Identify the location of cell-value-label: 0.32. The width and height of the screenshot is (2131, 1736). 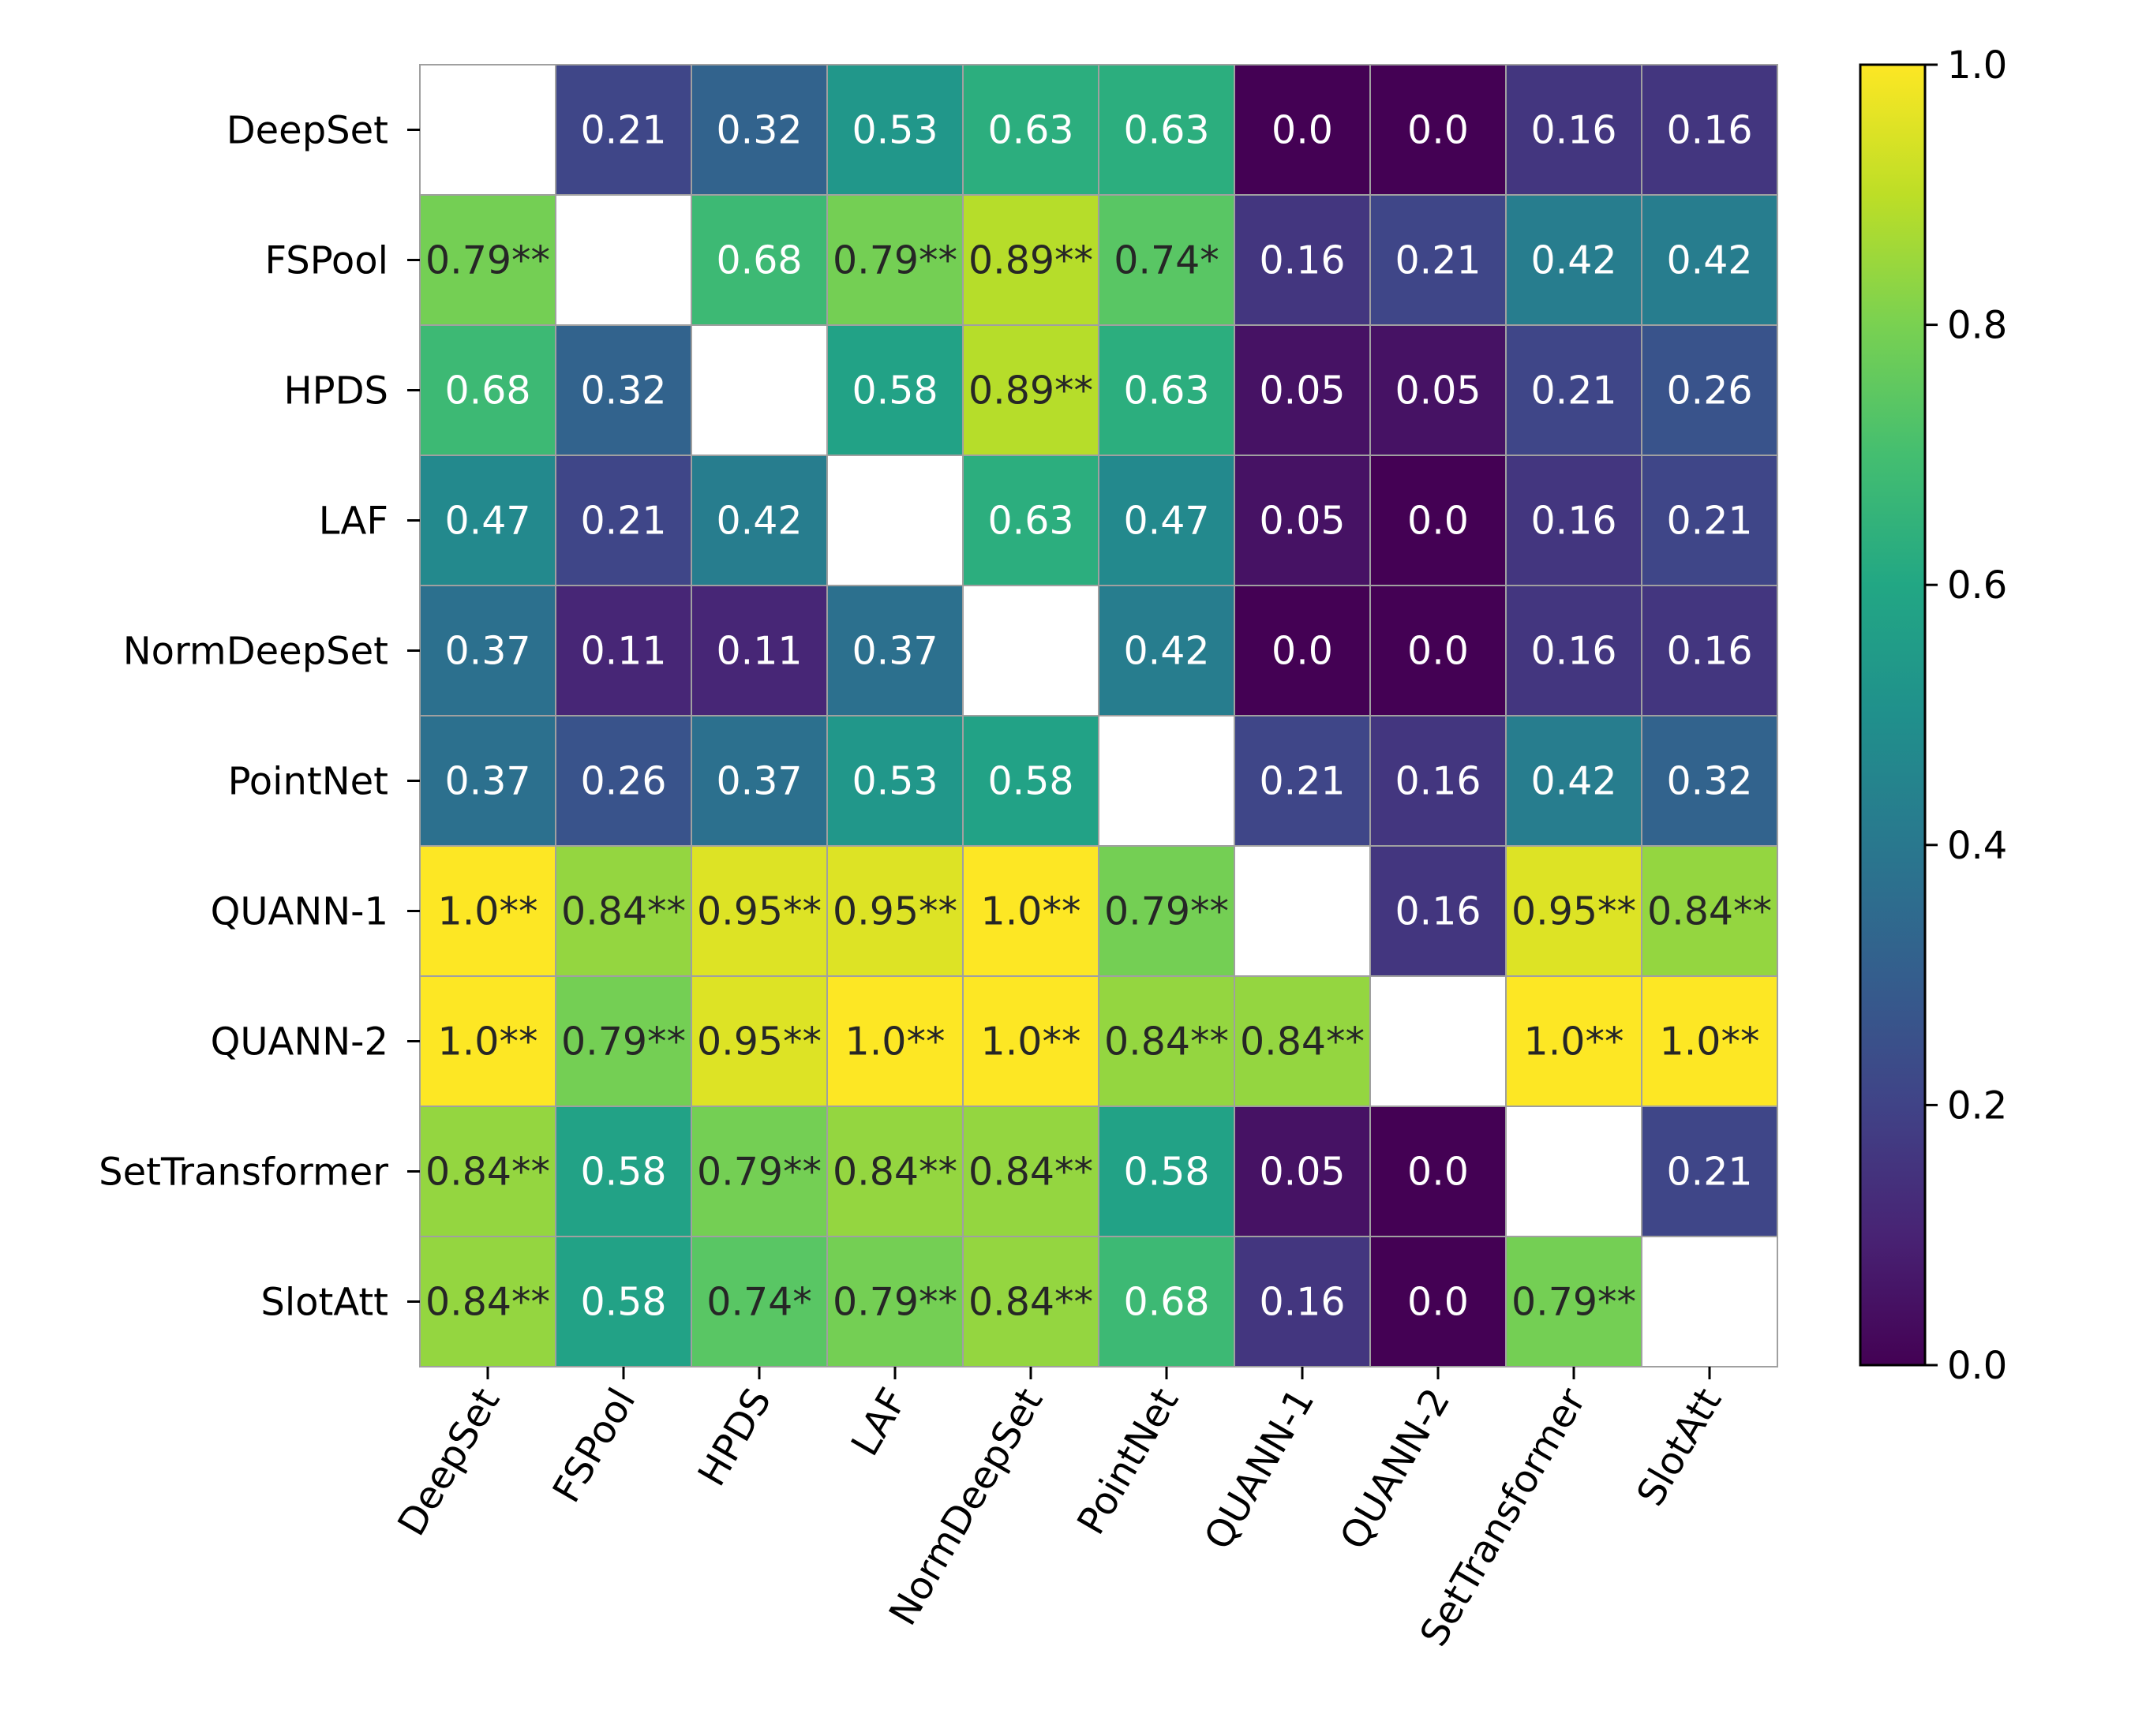
(623, 391).